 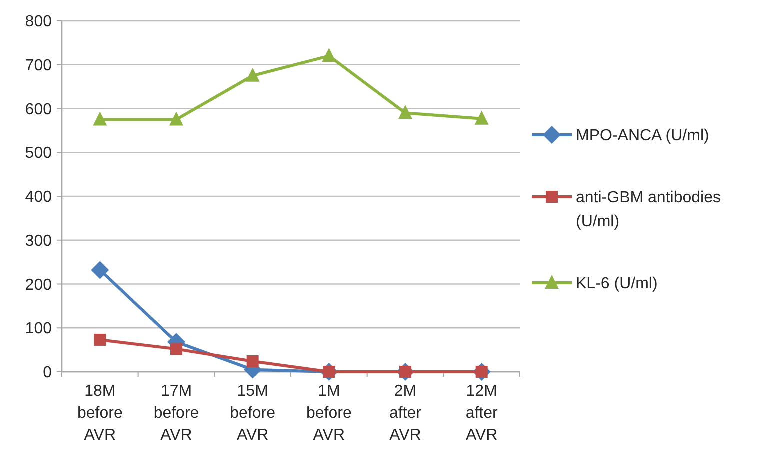 What do you see at coordinates (100, 413) in the screenshot?
I see `x-tick-label: 18M before AVR` at bounding box center [100, 413].